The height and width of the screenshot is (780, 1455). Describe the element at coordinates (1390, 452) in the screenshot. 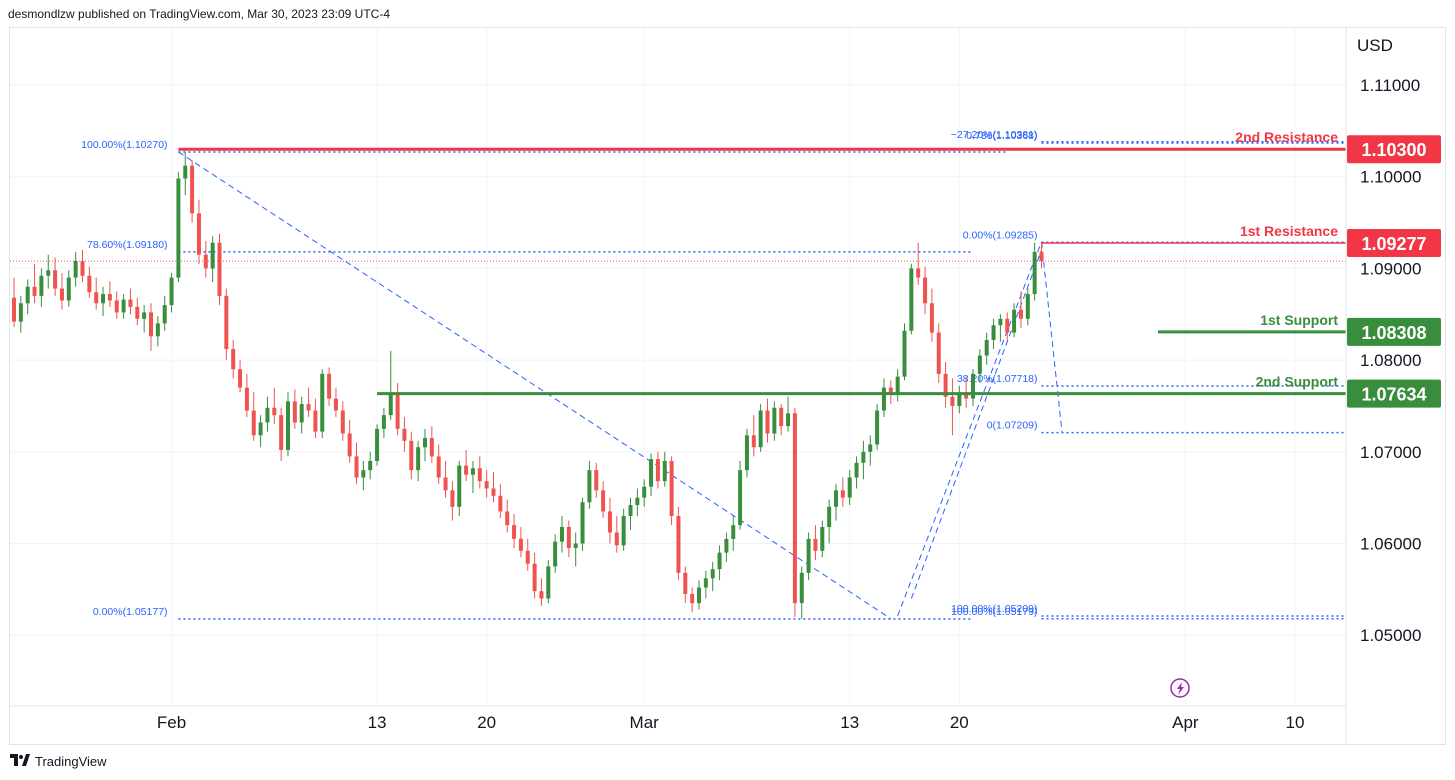

I see `y-tick-label: 1.07000` at that location.